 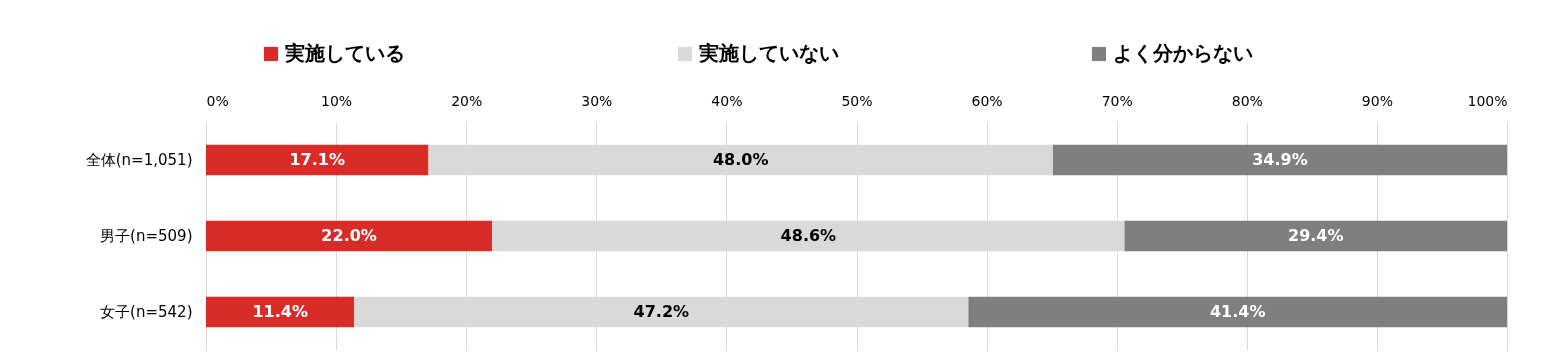 What do you see at coordinates (597, 100) in the screenshot?
I see `x-tick-label: 30%` at bounding box center [597, 100].